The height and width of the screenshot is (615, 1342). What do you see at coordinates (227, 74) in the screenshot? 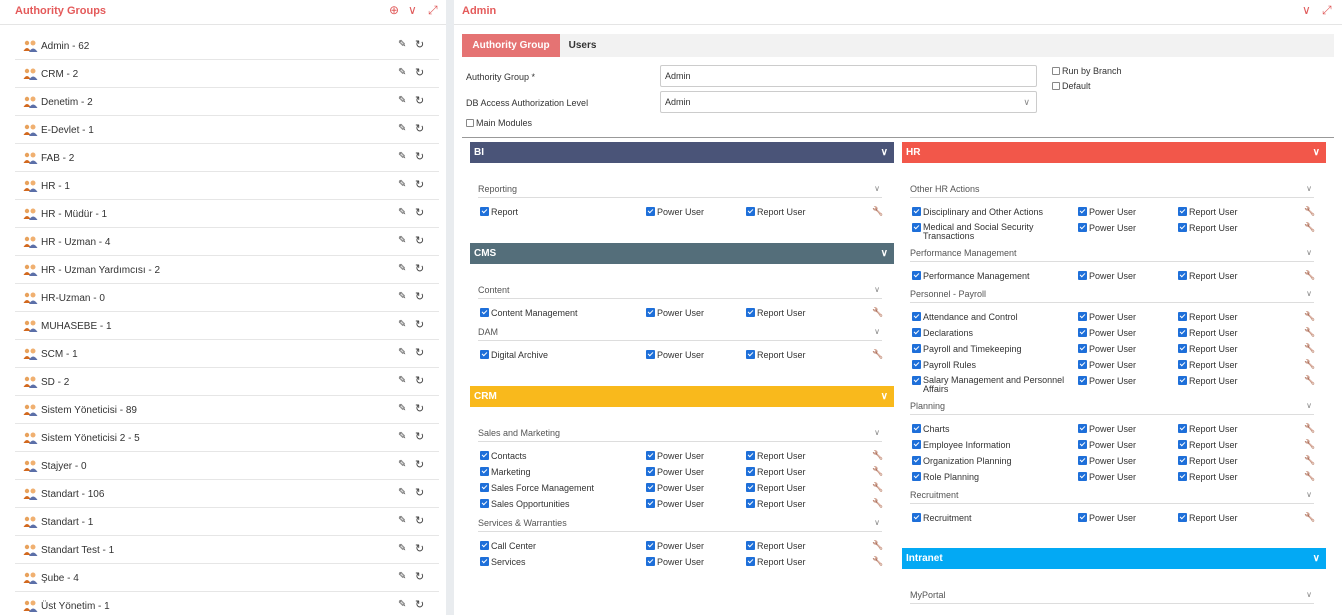
I see `list-item: CRM - 2 ✎ ↻` at bounding box center [227, 74].